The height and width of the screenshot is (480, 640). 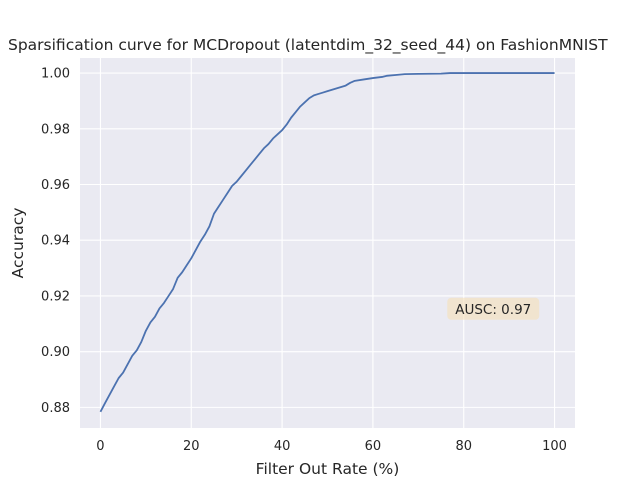 I want to click on ausc-annotation: AUSC: 0.97, so click(x=493, y=308).